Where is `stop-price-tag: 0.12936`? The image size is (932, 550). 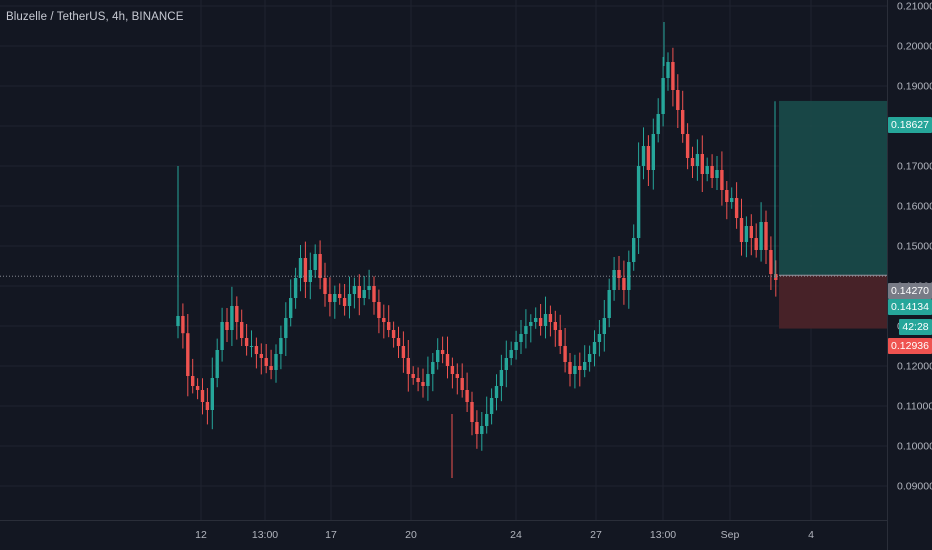
stop-price-tag: 0.12936 is located at coordinates (910, 346).